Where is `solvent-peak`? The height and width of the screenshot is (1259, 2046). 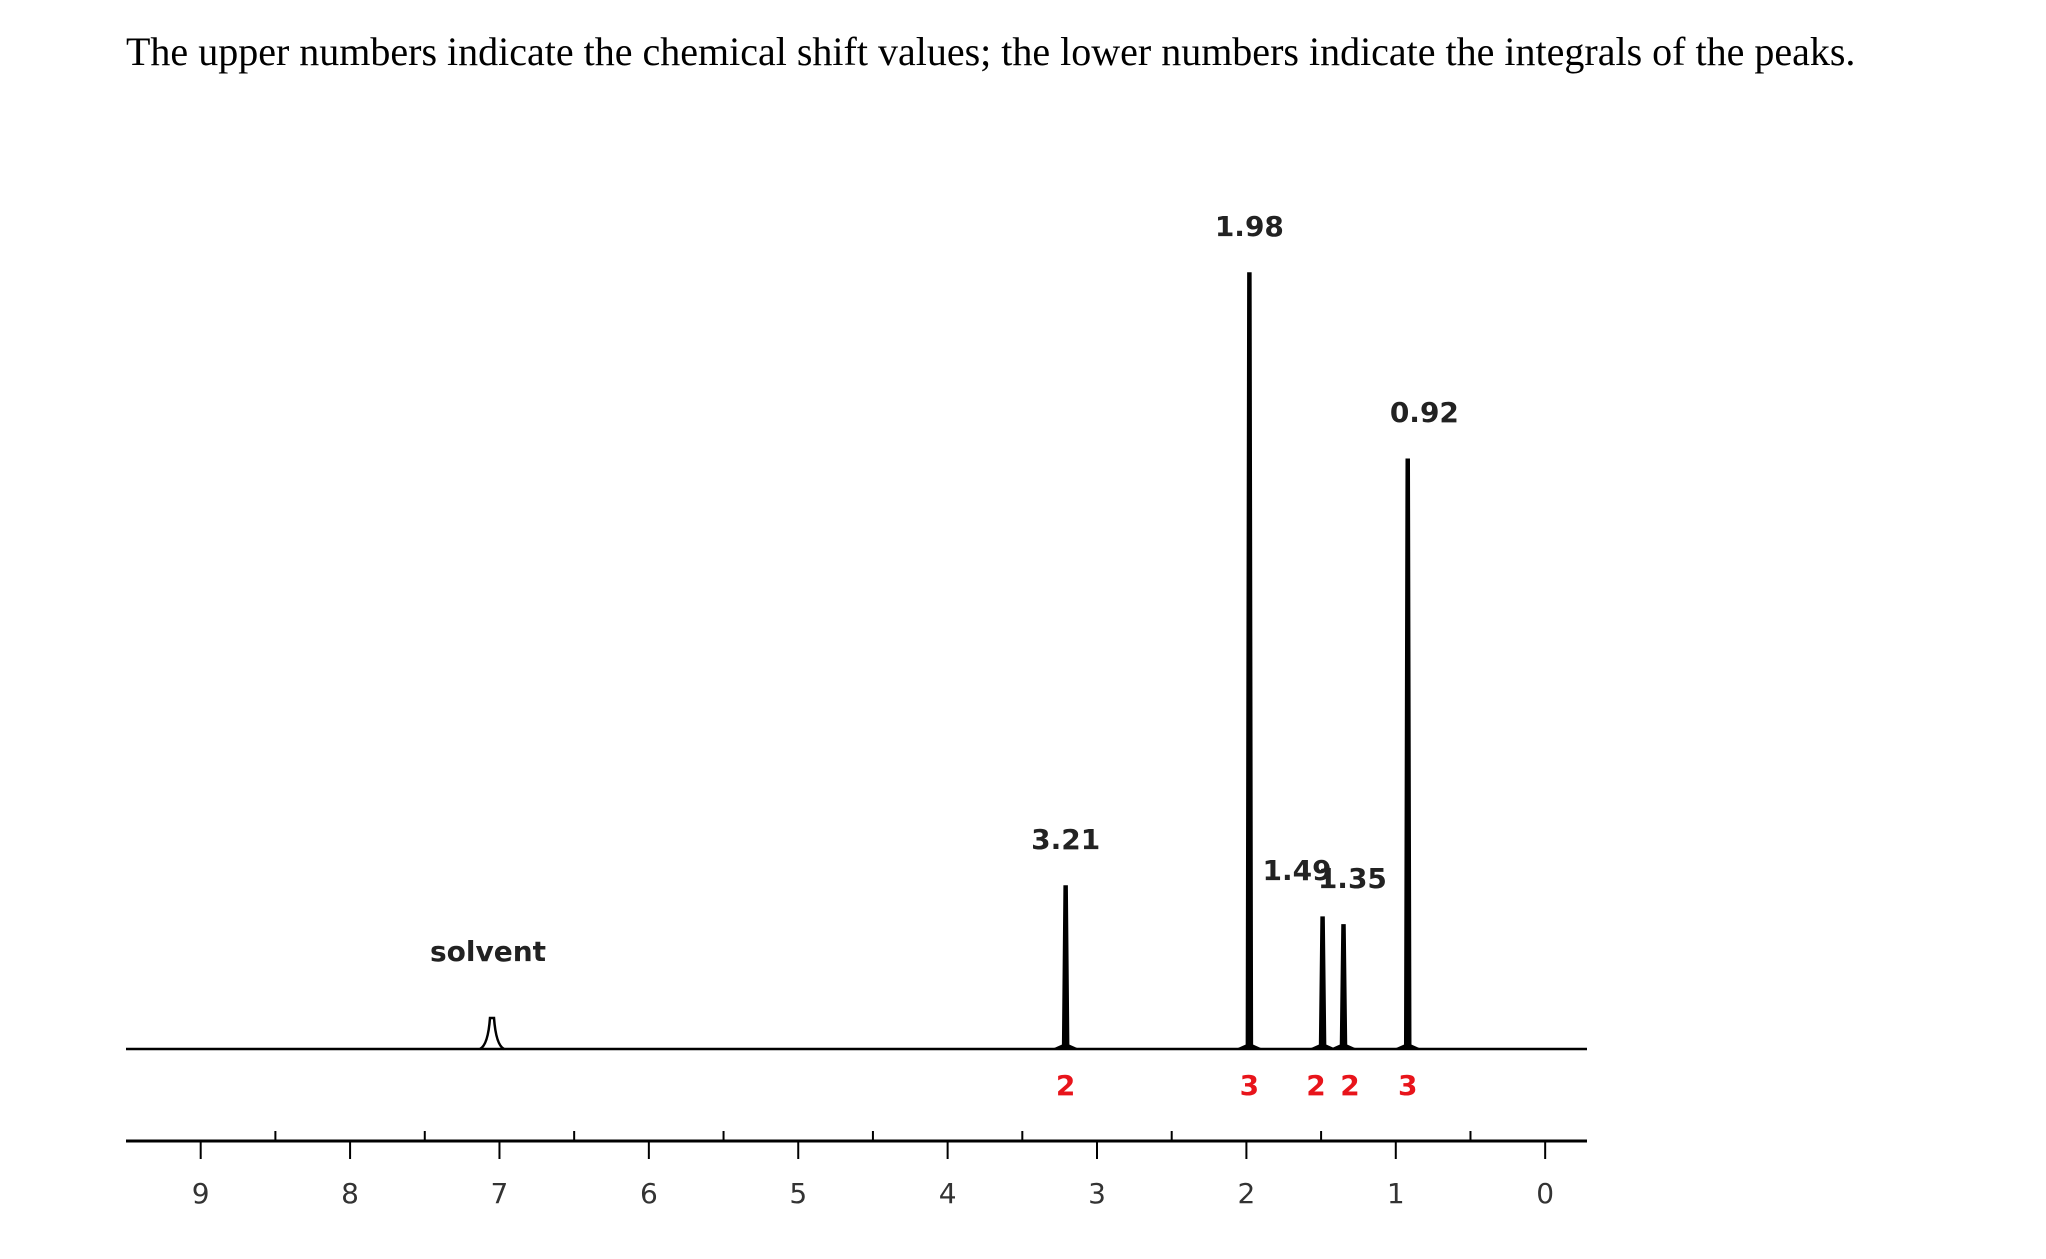 solvent-peak is located at coordinates (492, 1033).